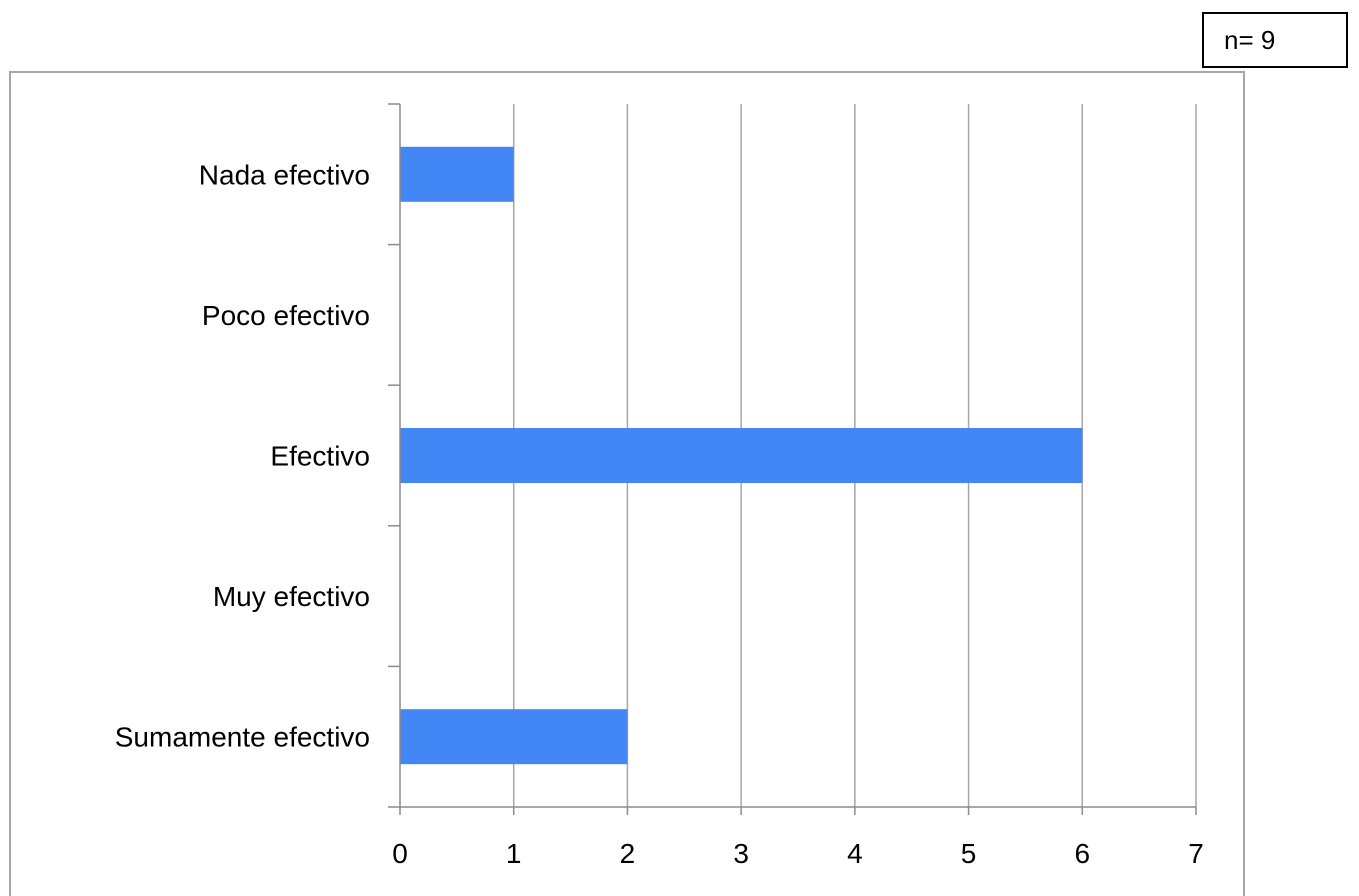  Describe the element at coordinates (286, 315) in the screenshot. I see `category-label-1: Poco efectivo` at that location.